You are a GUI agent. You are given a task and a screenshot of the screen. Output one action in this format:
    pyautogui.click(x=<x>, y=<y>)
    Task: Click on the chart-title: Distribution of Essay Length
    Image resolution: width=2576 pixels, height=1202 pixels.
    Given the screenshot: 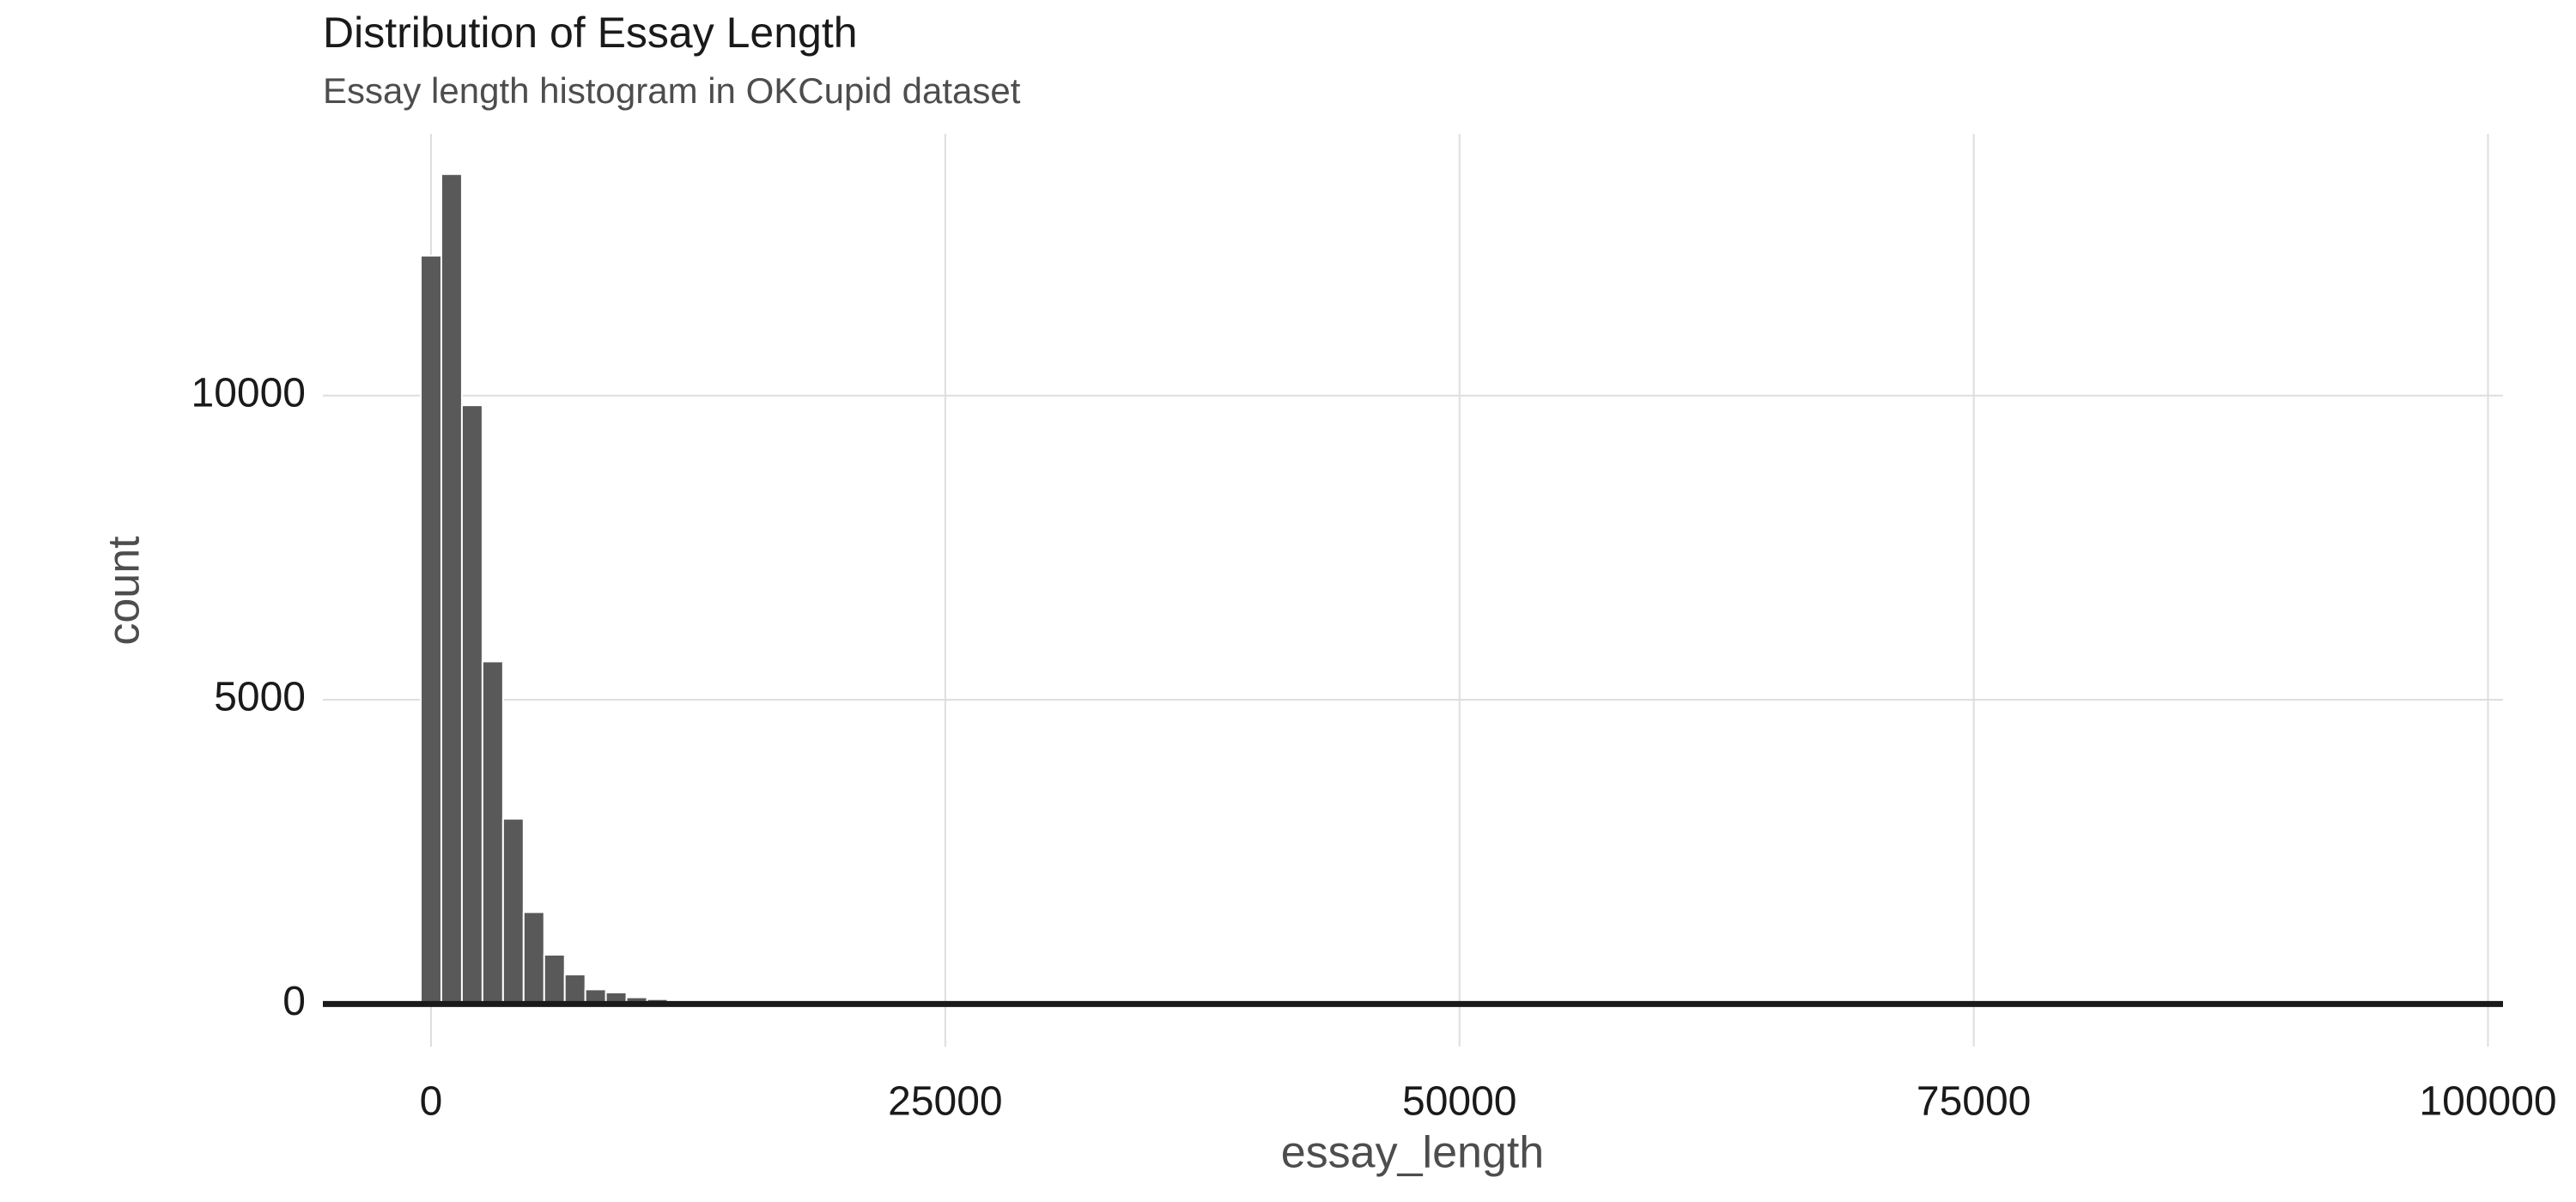 What is the action you would take?
    pyautogui.click(x=590, y=33)
    